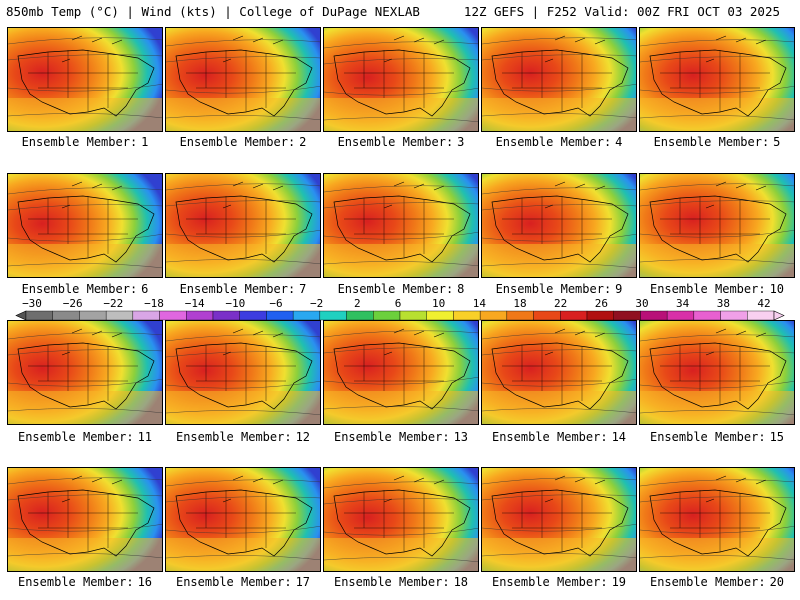  What do you see at coordinates (303, 142) in the screenshot?
I see `member-number: 2` at bounding box center [303, 142].